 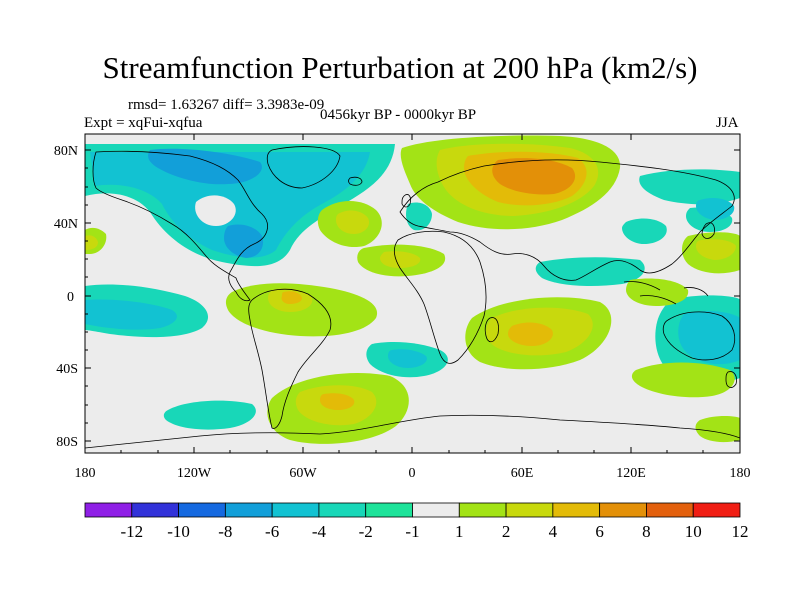 What do you see at coordinates (491, 330) in the screenshot?
I see `coast-madagascar` at bounding box center [491, 330].